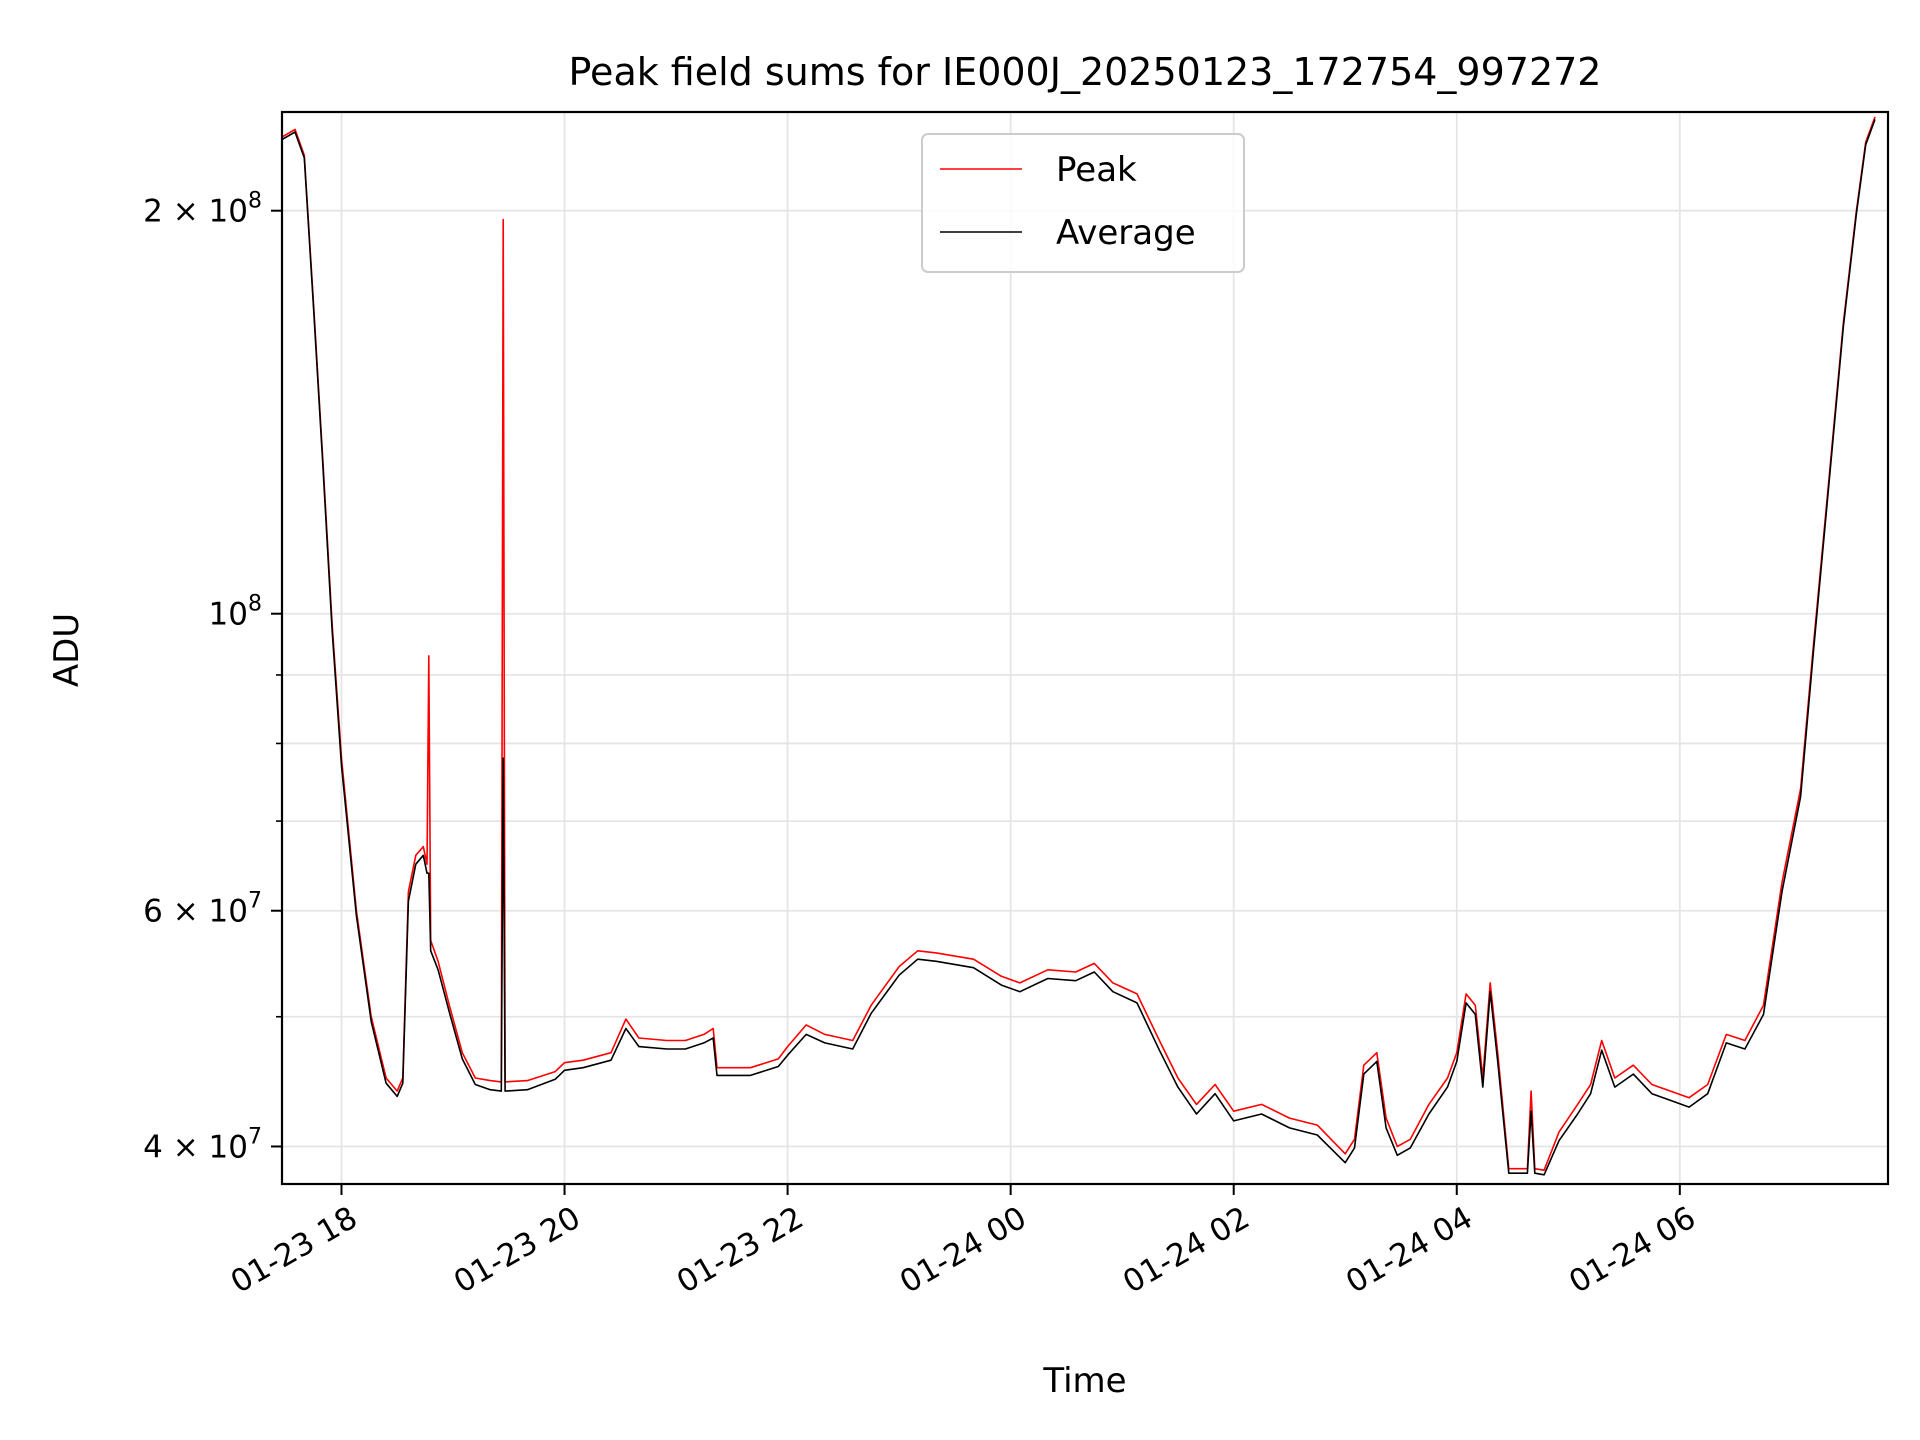 The height and width of the screenshot is (1440, 1920). I want to click on y-axis-label: ADU, so click(67, 650).